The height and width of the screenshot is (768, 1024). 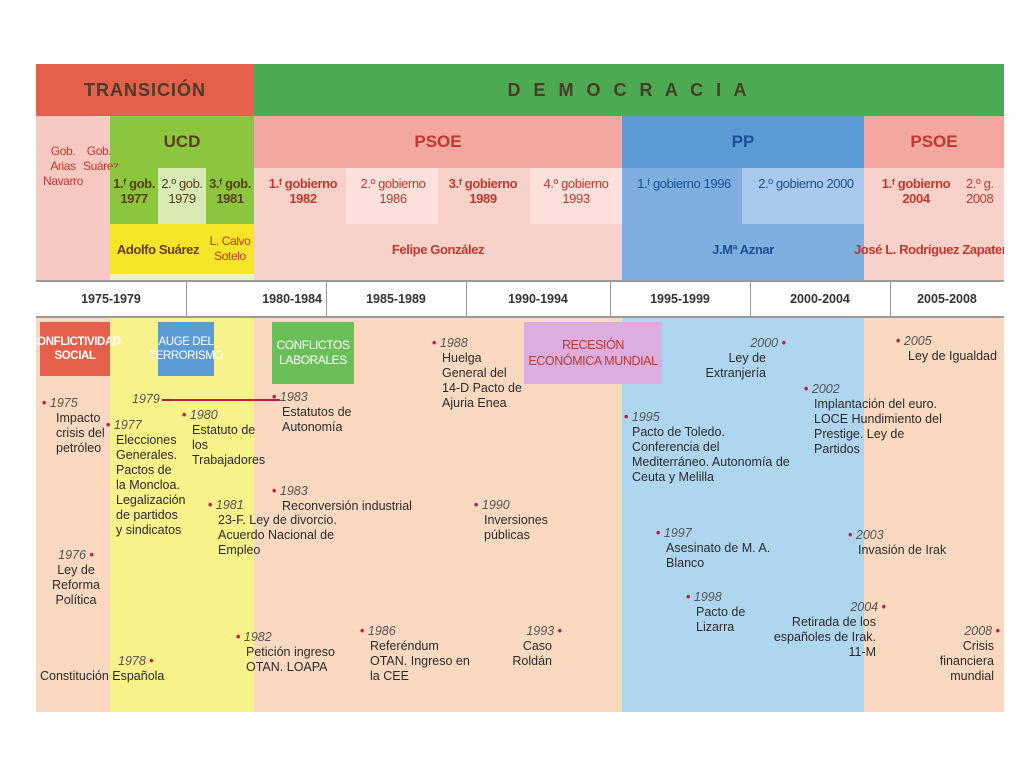 What do you see at coordinates (716, 612) in the screenshot?
I see `event-1998: • 1998 Pacto de Lizarra` at bounding box center [716, 612].